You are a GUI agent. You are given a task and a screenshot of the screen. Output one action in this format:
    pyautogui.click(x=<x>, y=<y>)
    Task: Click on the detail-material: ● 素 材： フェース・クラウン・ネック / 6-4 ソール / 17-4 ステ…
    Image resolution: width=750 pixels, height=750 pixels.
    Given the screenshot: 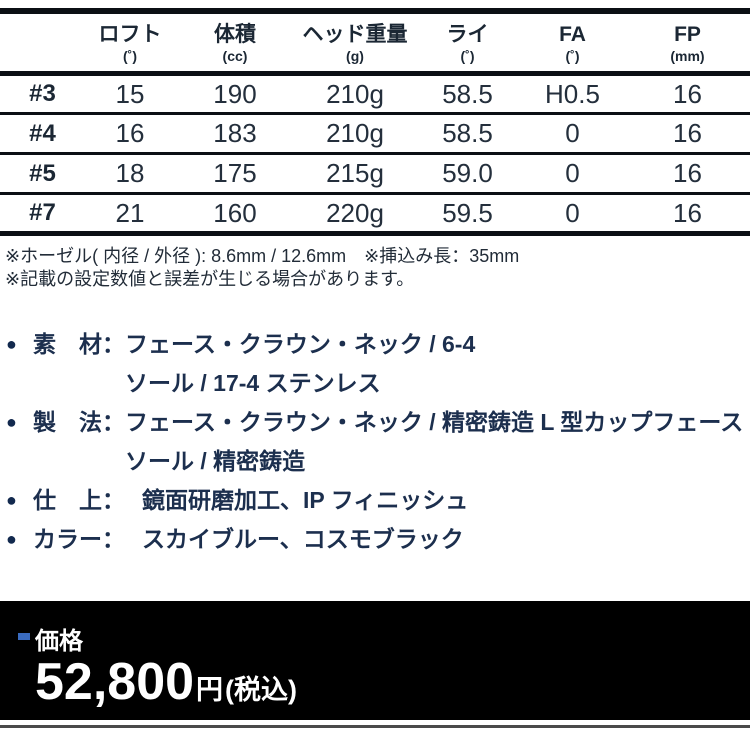 What is the action you would take?
    pyautogui.click(x=378, y=364)
    